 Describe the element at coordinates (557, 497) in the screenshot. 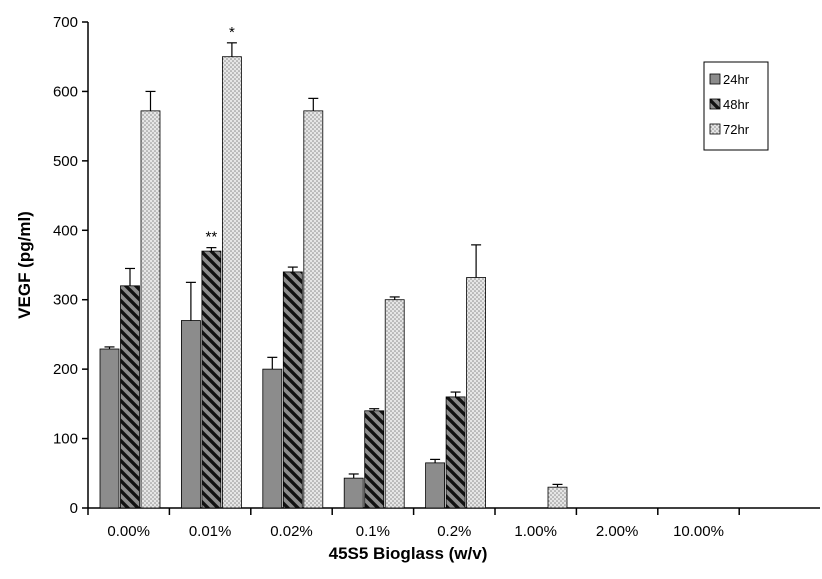

I see `bar-72hr-1.00%` at that location.